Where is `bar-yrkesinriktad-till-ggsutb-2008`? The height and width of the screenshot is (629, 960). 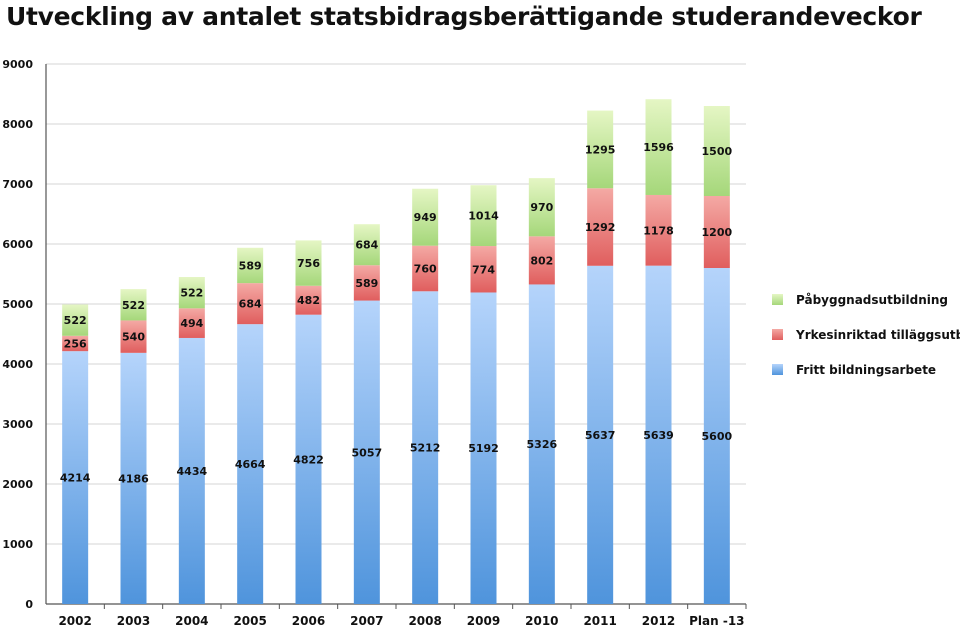
bar-yrkesinriktad-till-ggsutb-2008 is located at coordinates (425, 268).